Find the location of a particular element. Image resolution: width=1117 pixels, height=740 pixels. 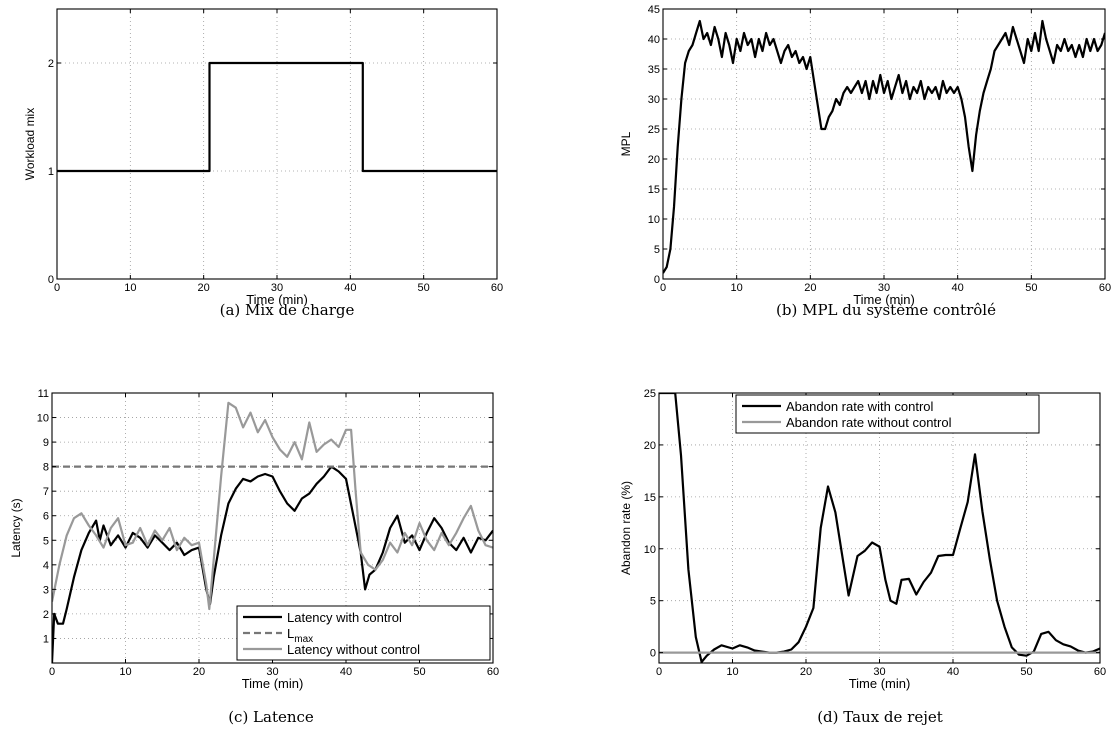

legend-label: Abandon rate without control is located at coordinates (869, 422).